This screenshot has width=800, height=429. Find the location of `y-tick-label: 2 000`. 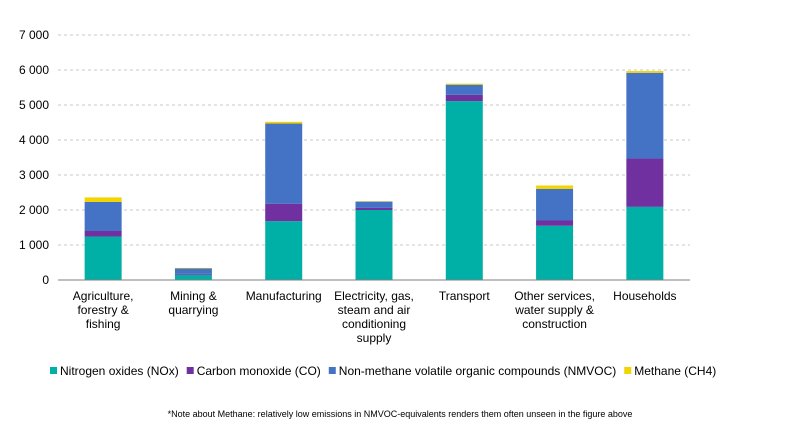

y-tick-label: 2 000 is located at coordinates (34, 210).